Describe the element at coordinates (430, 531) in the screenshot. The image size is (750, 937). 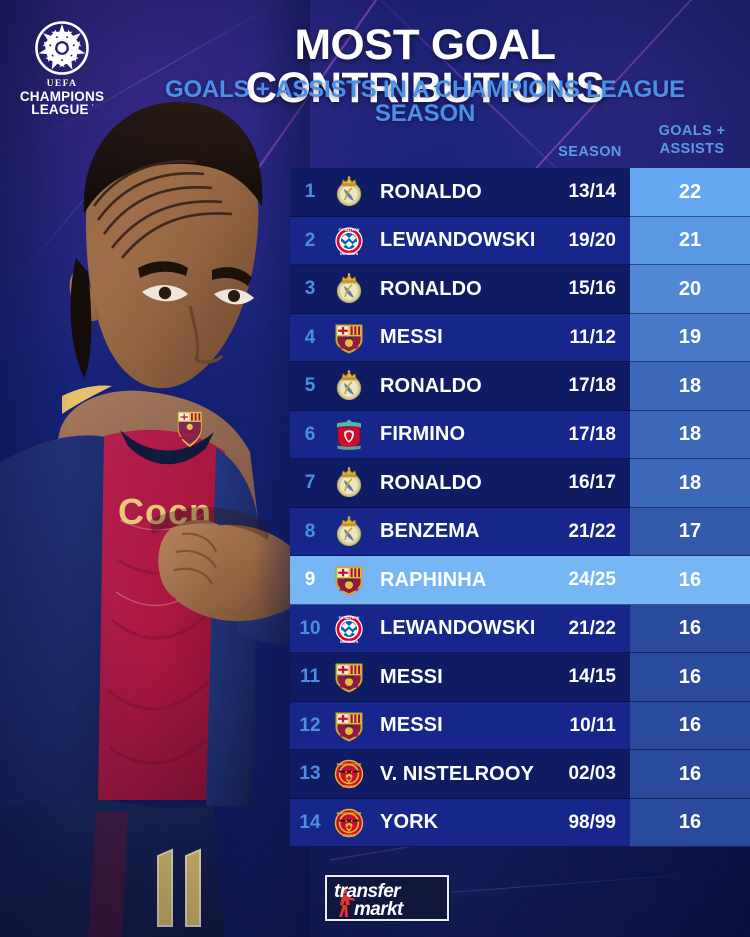
I see `player-name: BENZEMA` at that location.